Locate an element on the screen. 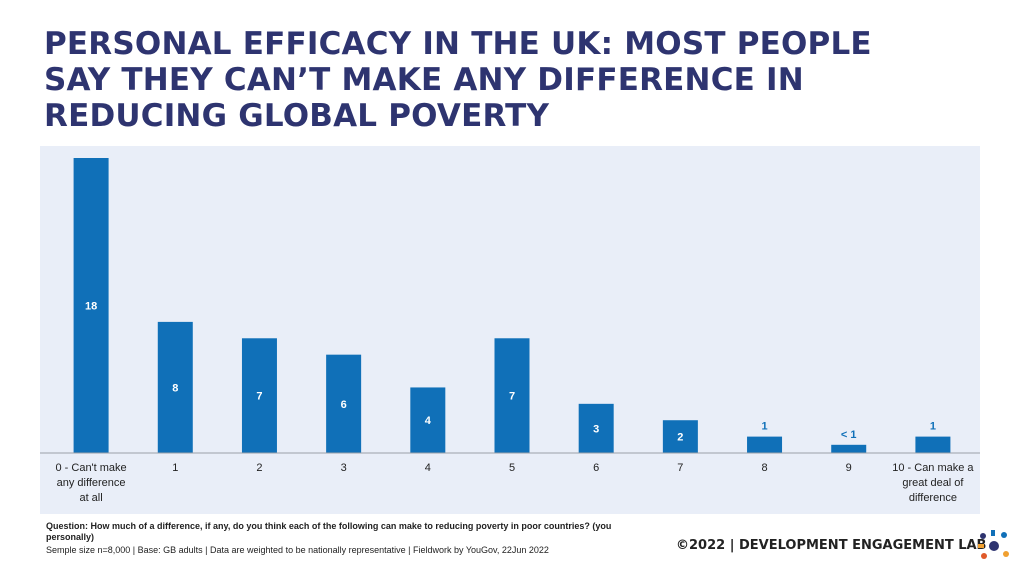 Image resolution: width=1024 pixels, height=576 pixels. data-label-3: 6 is located at coordinates (344, 405).